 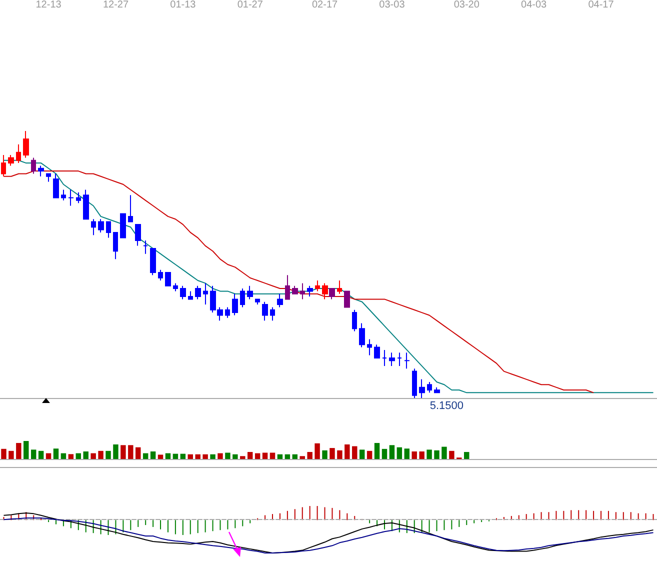 What do you see at coordinates (534, 5) in the screenshot?
I see `x-tick-label: 04-03` at bounding box center [534, 5].